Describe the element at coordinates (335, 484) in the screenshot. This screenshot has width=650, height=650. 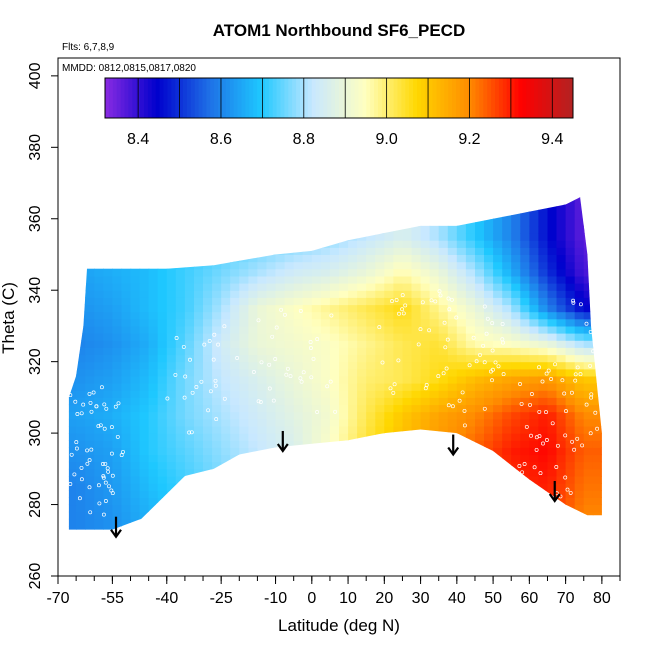
I see `arrow-markers` at that location.